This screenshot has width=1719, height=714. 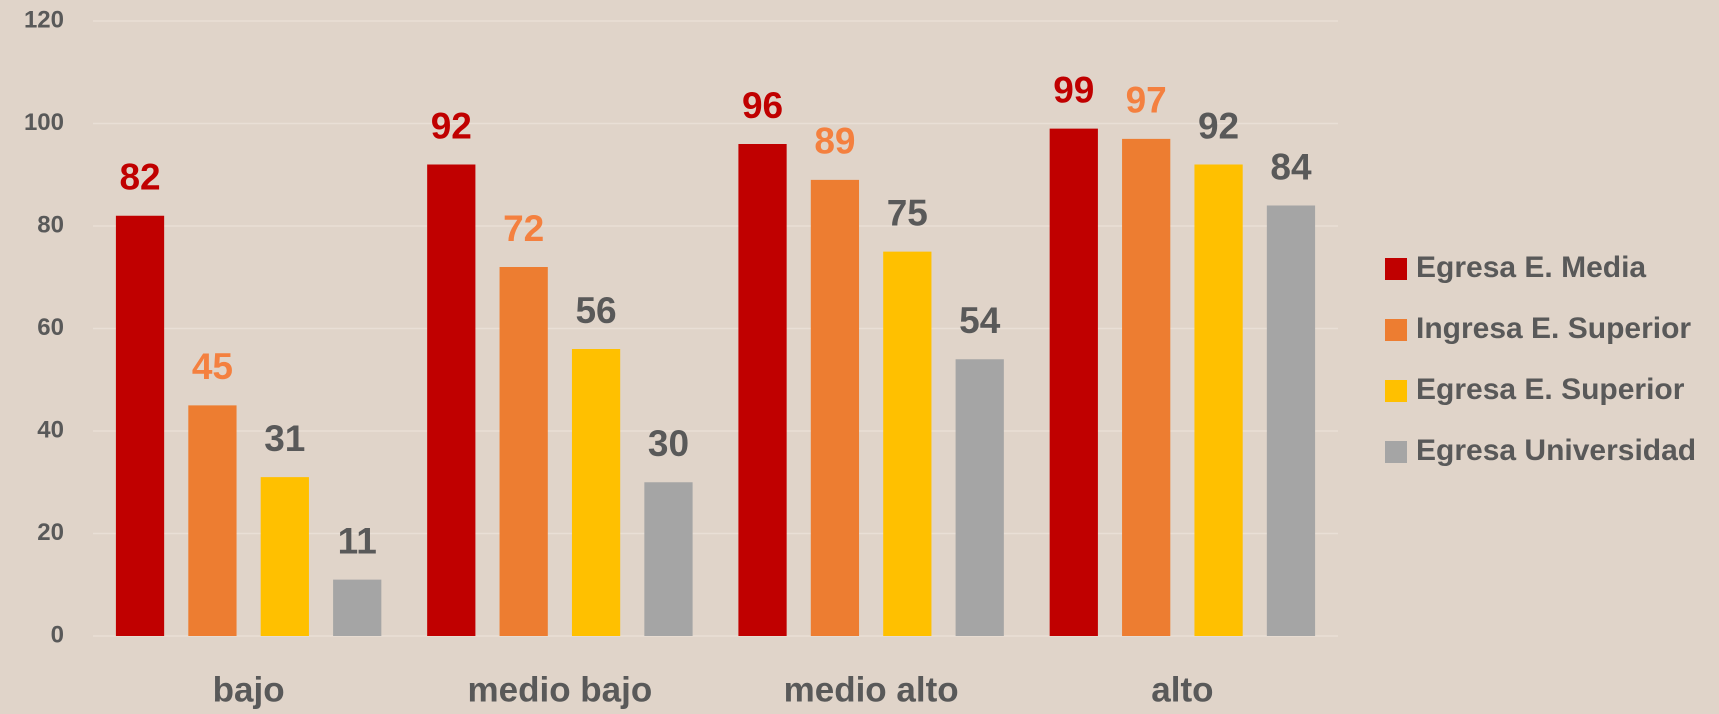 What do you see at coordinates (595, 310) in the screenshot?
I see `data-label: 56` at bounding box center [595, 310].